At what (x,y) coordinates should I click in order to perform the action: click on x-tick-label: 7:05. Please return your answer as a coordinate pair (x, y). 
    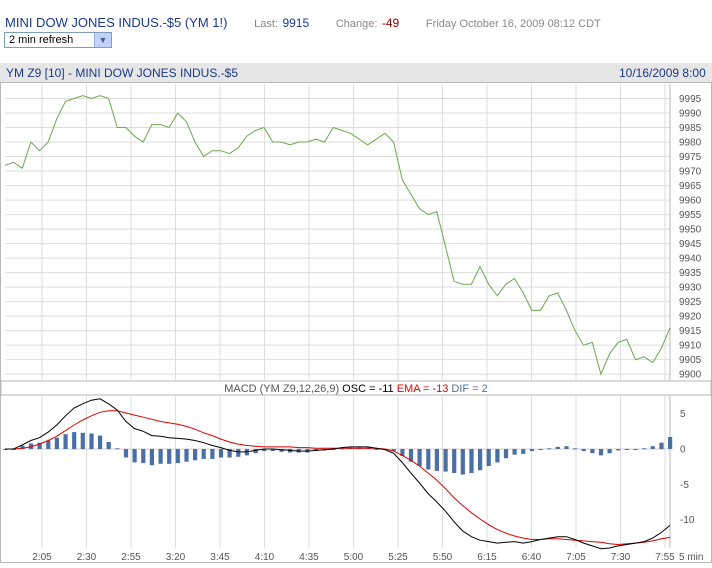
    Looking at the image, I should click on (576, 557).